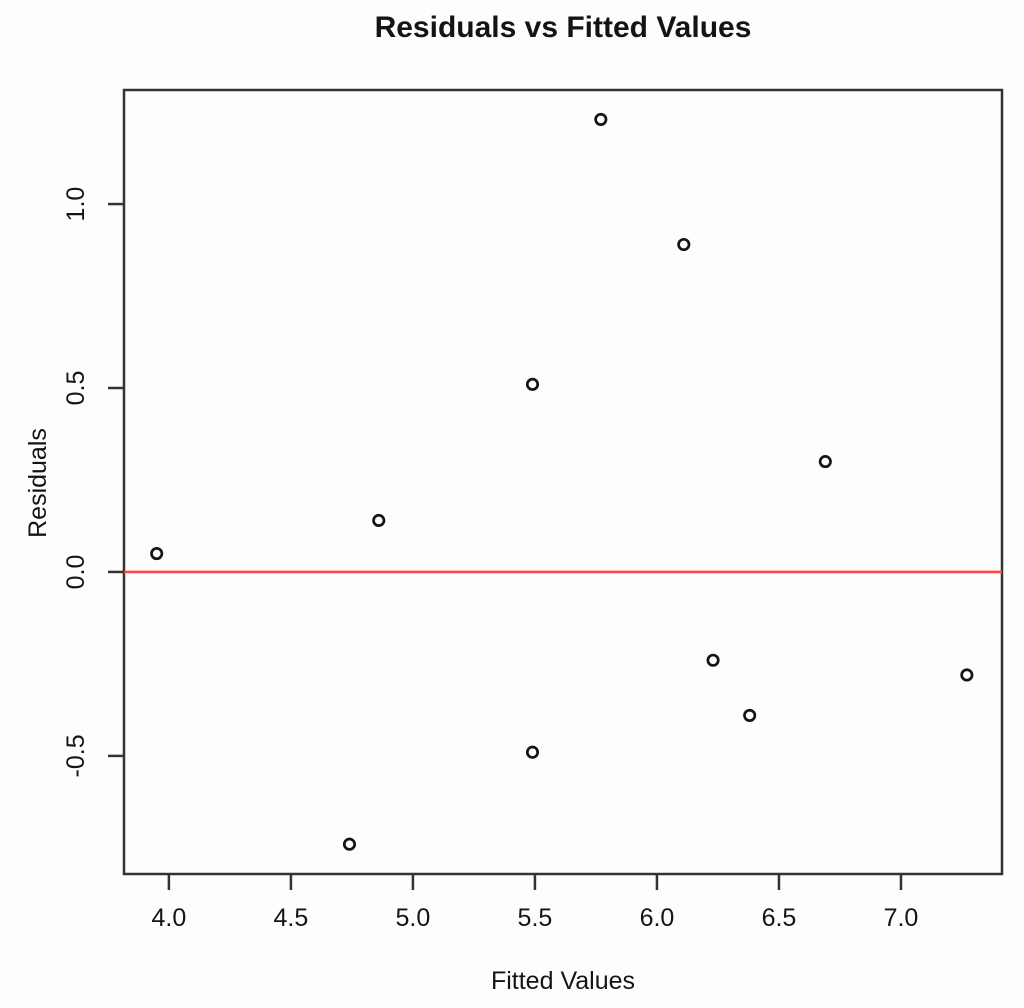 The image size is (1024, 1008). I want to click on y-tick-label: -0.5, so click(76, 755).